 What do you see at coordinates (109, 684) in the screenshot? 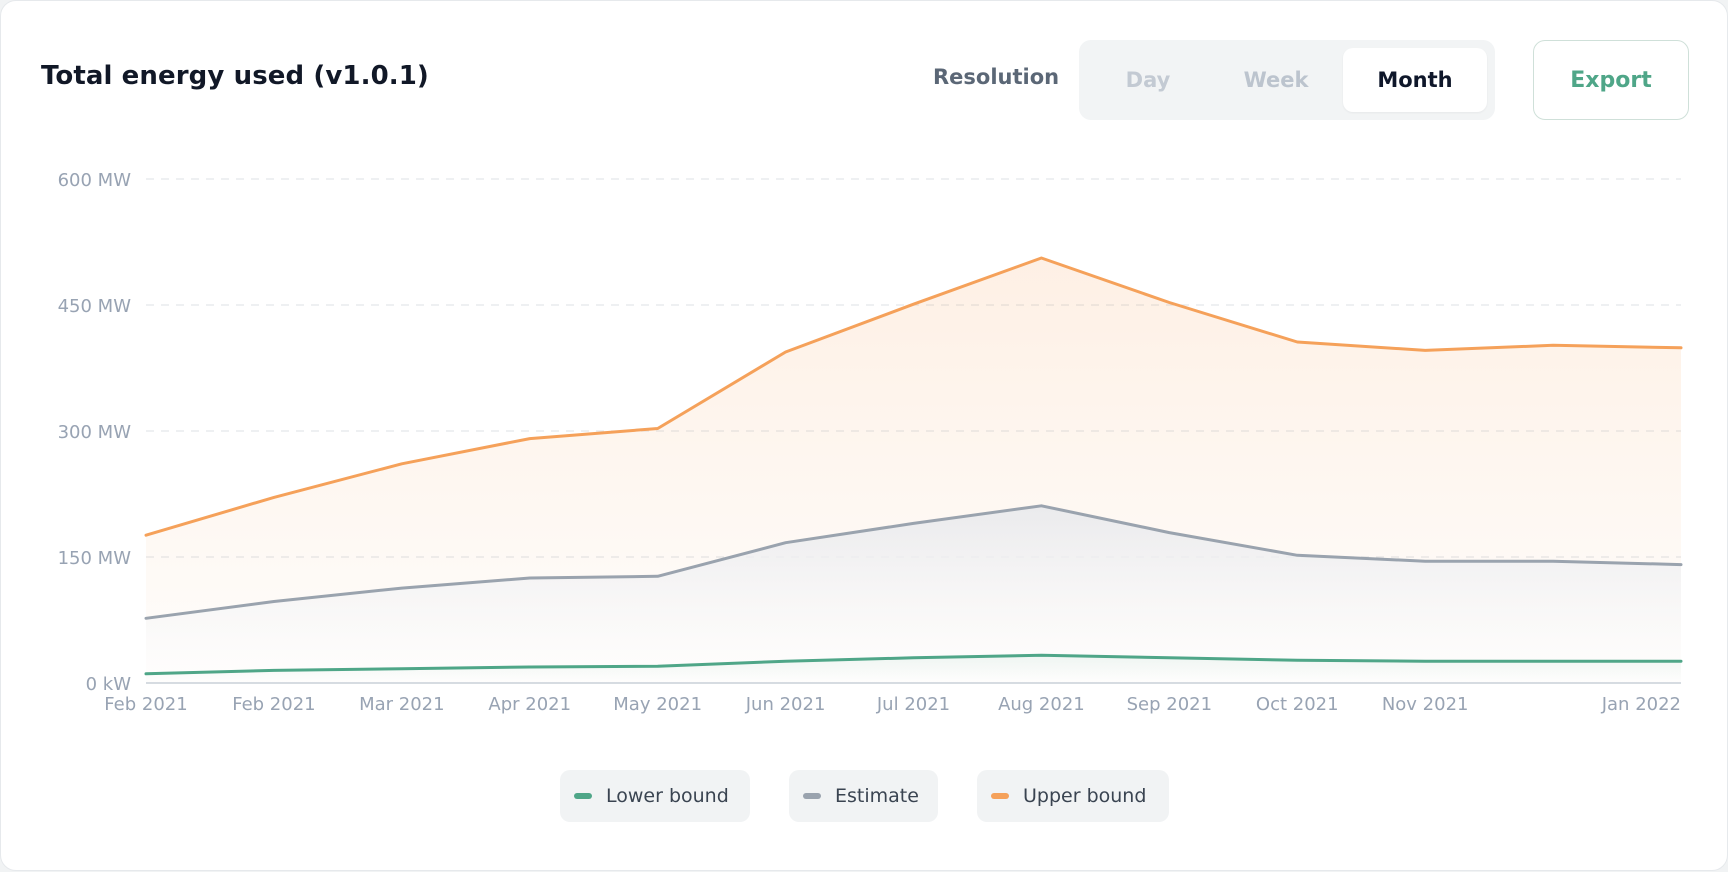
I see `y-tick-label: 0 kW` at bounding box center [109, 684].